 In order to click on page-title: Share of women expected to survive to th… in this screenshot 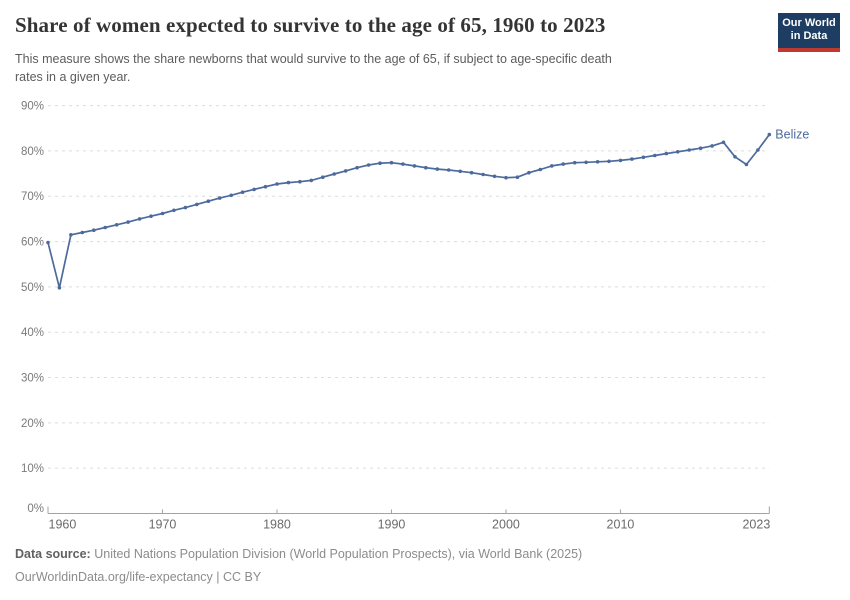, I will do `click(310, 25)`.